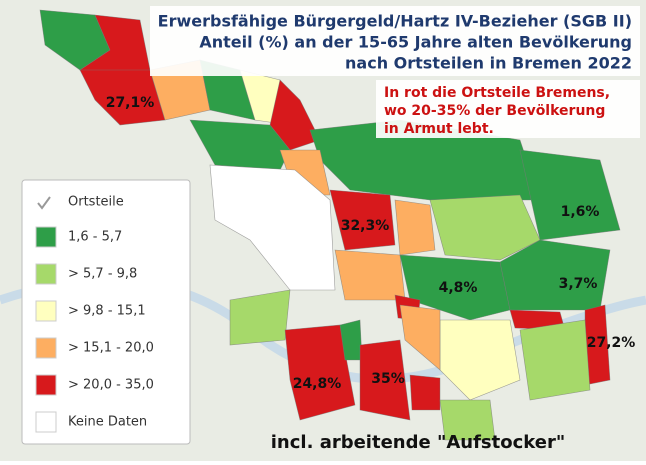 The width and height of the screenshot is (646, 465). I want to click on note-box, so click(508, 109).